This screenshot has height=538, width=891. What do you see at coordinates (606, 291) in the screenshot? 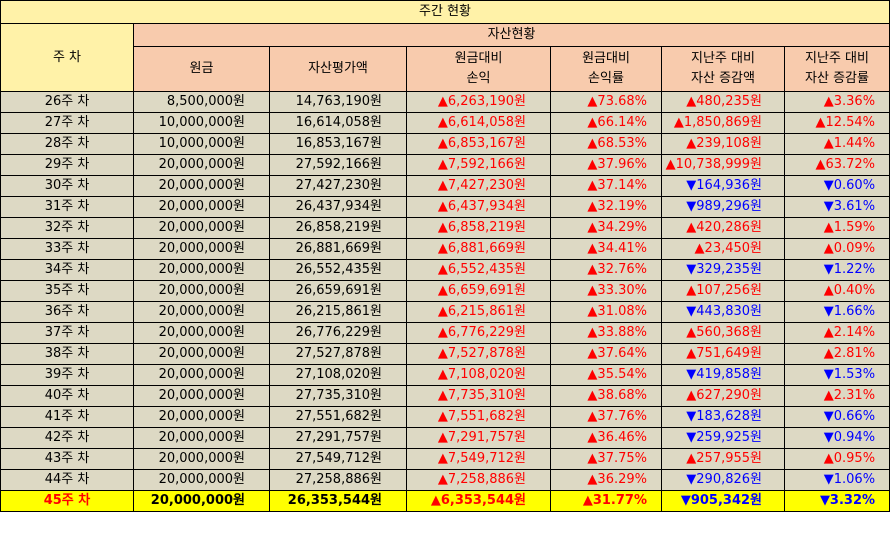
I see `rate-cell: ▲33.30%` at bounding box center [606, 291].